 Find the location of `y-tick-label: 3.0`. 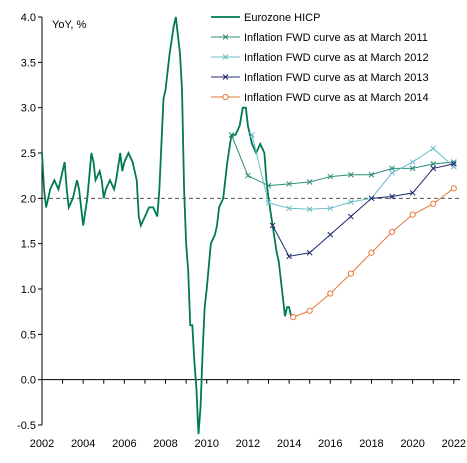

y-tick-label: 3.0 is located at coordinates (28, 109).